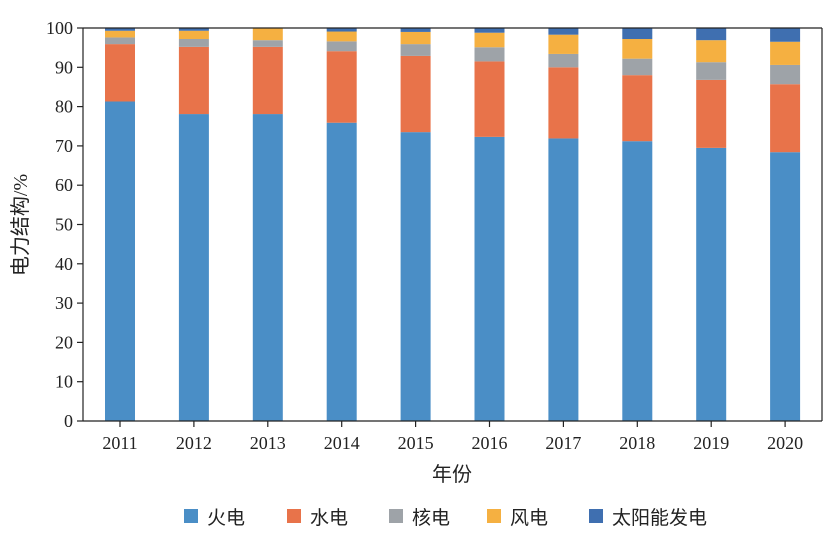 This screenshot has height=545, width=833. I want to click on legend-label-0: 火电, so click(226, 518).